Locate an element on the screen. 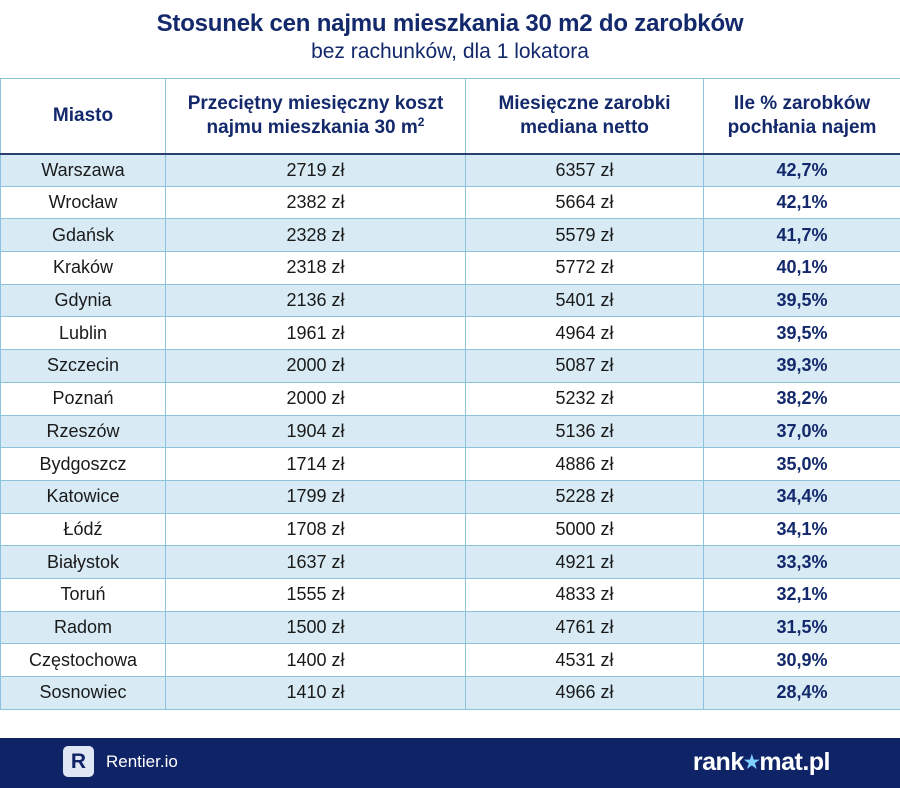 This screenshot has width=900, height=788. cell-share: 34,1% is located at coordinates (801, 529).